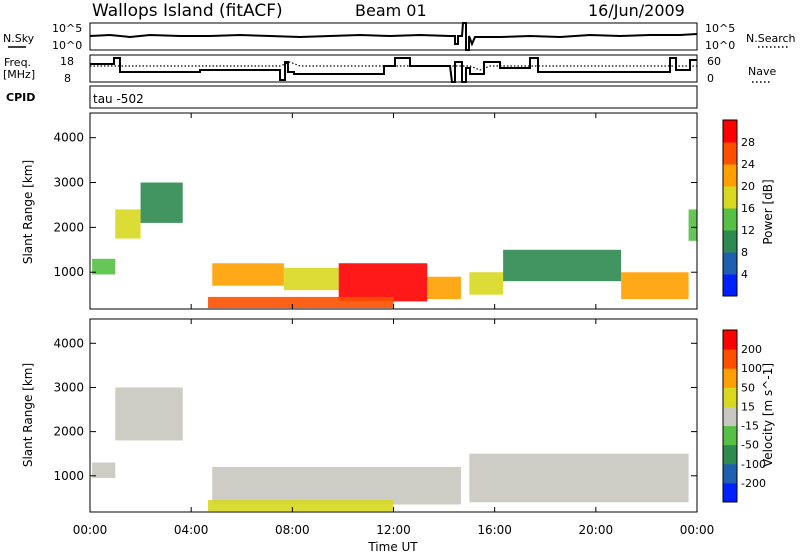 The height and width of the screenshot is (554, 800). Describe the element at coordinates (710, 78) in the screenshot. I see `nave-tick-bottom: 0` at that location.